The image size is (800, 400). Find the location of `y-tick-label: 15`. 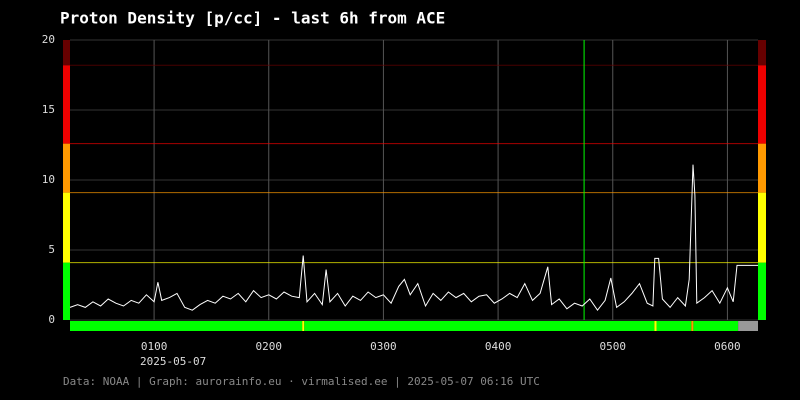

y-tick-label: 15 is located at coordinates (48, 109).